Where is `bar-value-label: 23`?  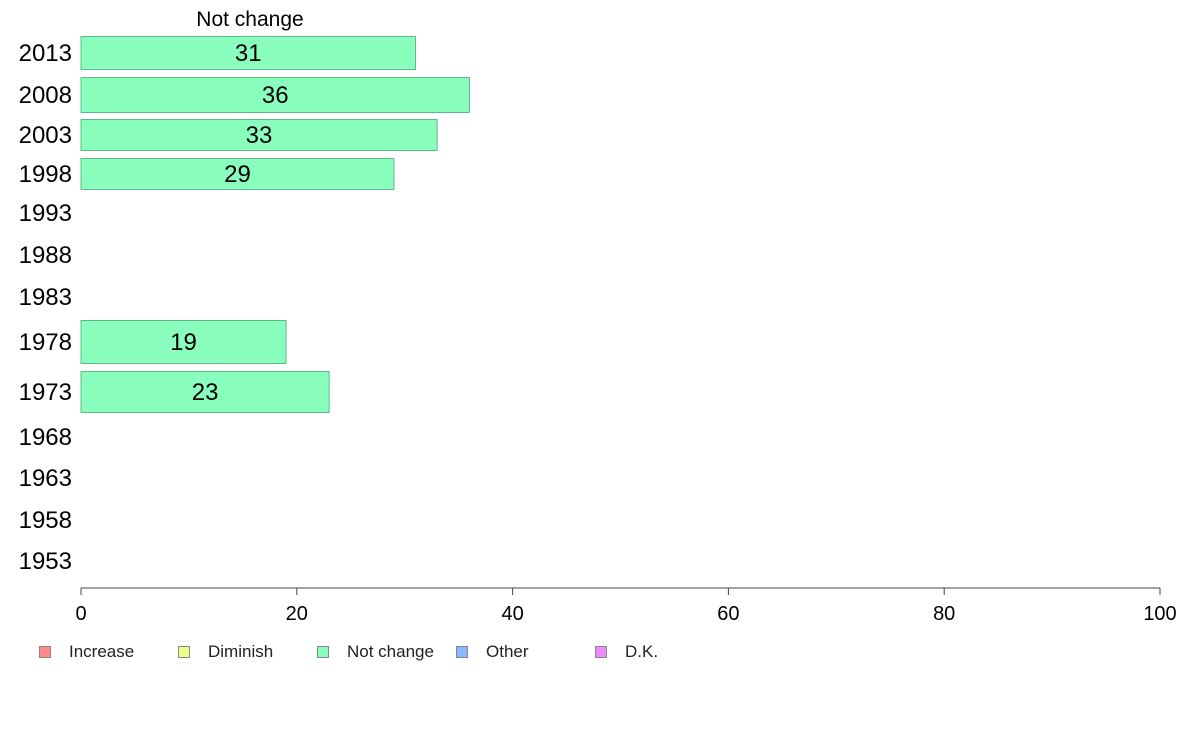
bar-value-label: 23 is located at coordinates (205, 392).